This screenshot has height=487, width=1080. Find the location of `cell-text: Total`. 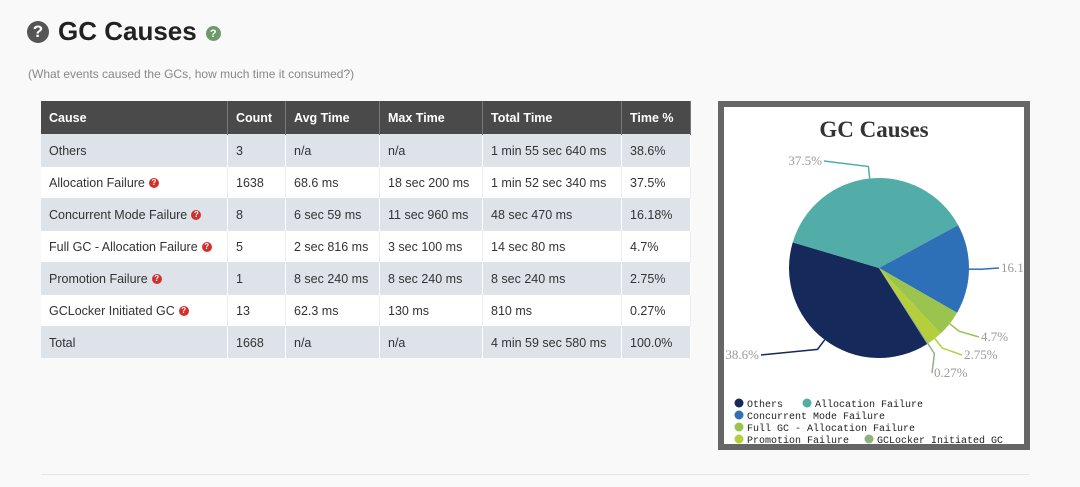

cell-text: Total is located at coordinates (62, 342).